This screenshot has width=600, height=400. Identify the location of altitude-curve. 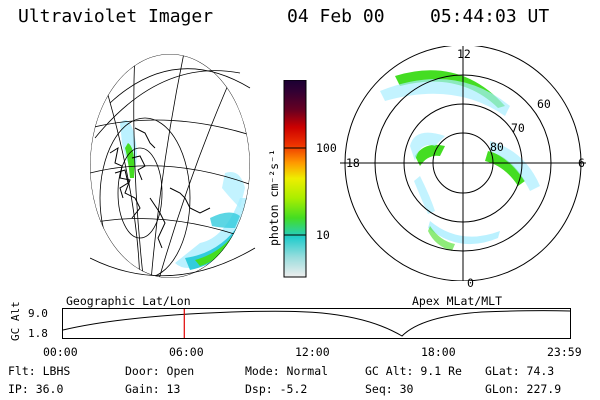
(316, 323).